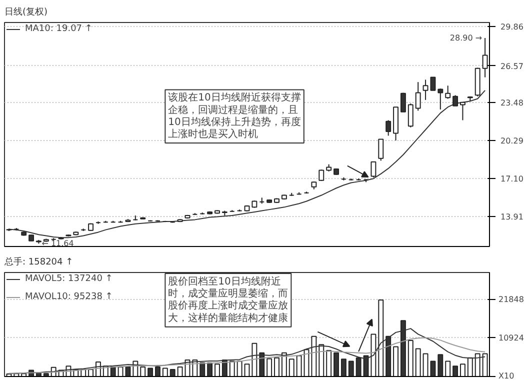 The image size is (526, 382). What do you see at coordinates (39, 262) in the screenshot?
I see `chart-title: 总手: 158204 ↑` at bounding box center [39, 262].